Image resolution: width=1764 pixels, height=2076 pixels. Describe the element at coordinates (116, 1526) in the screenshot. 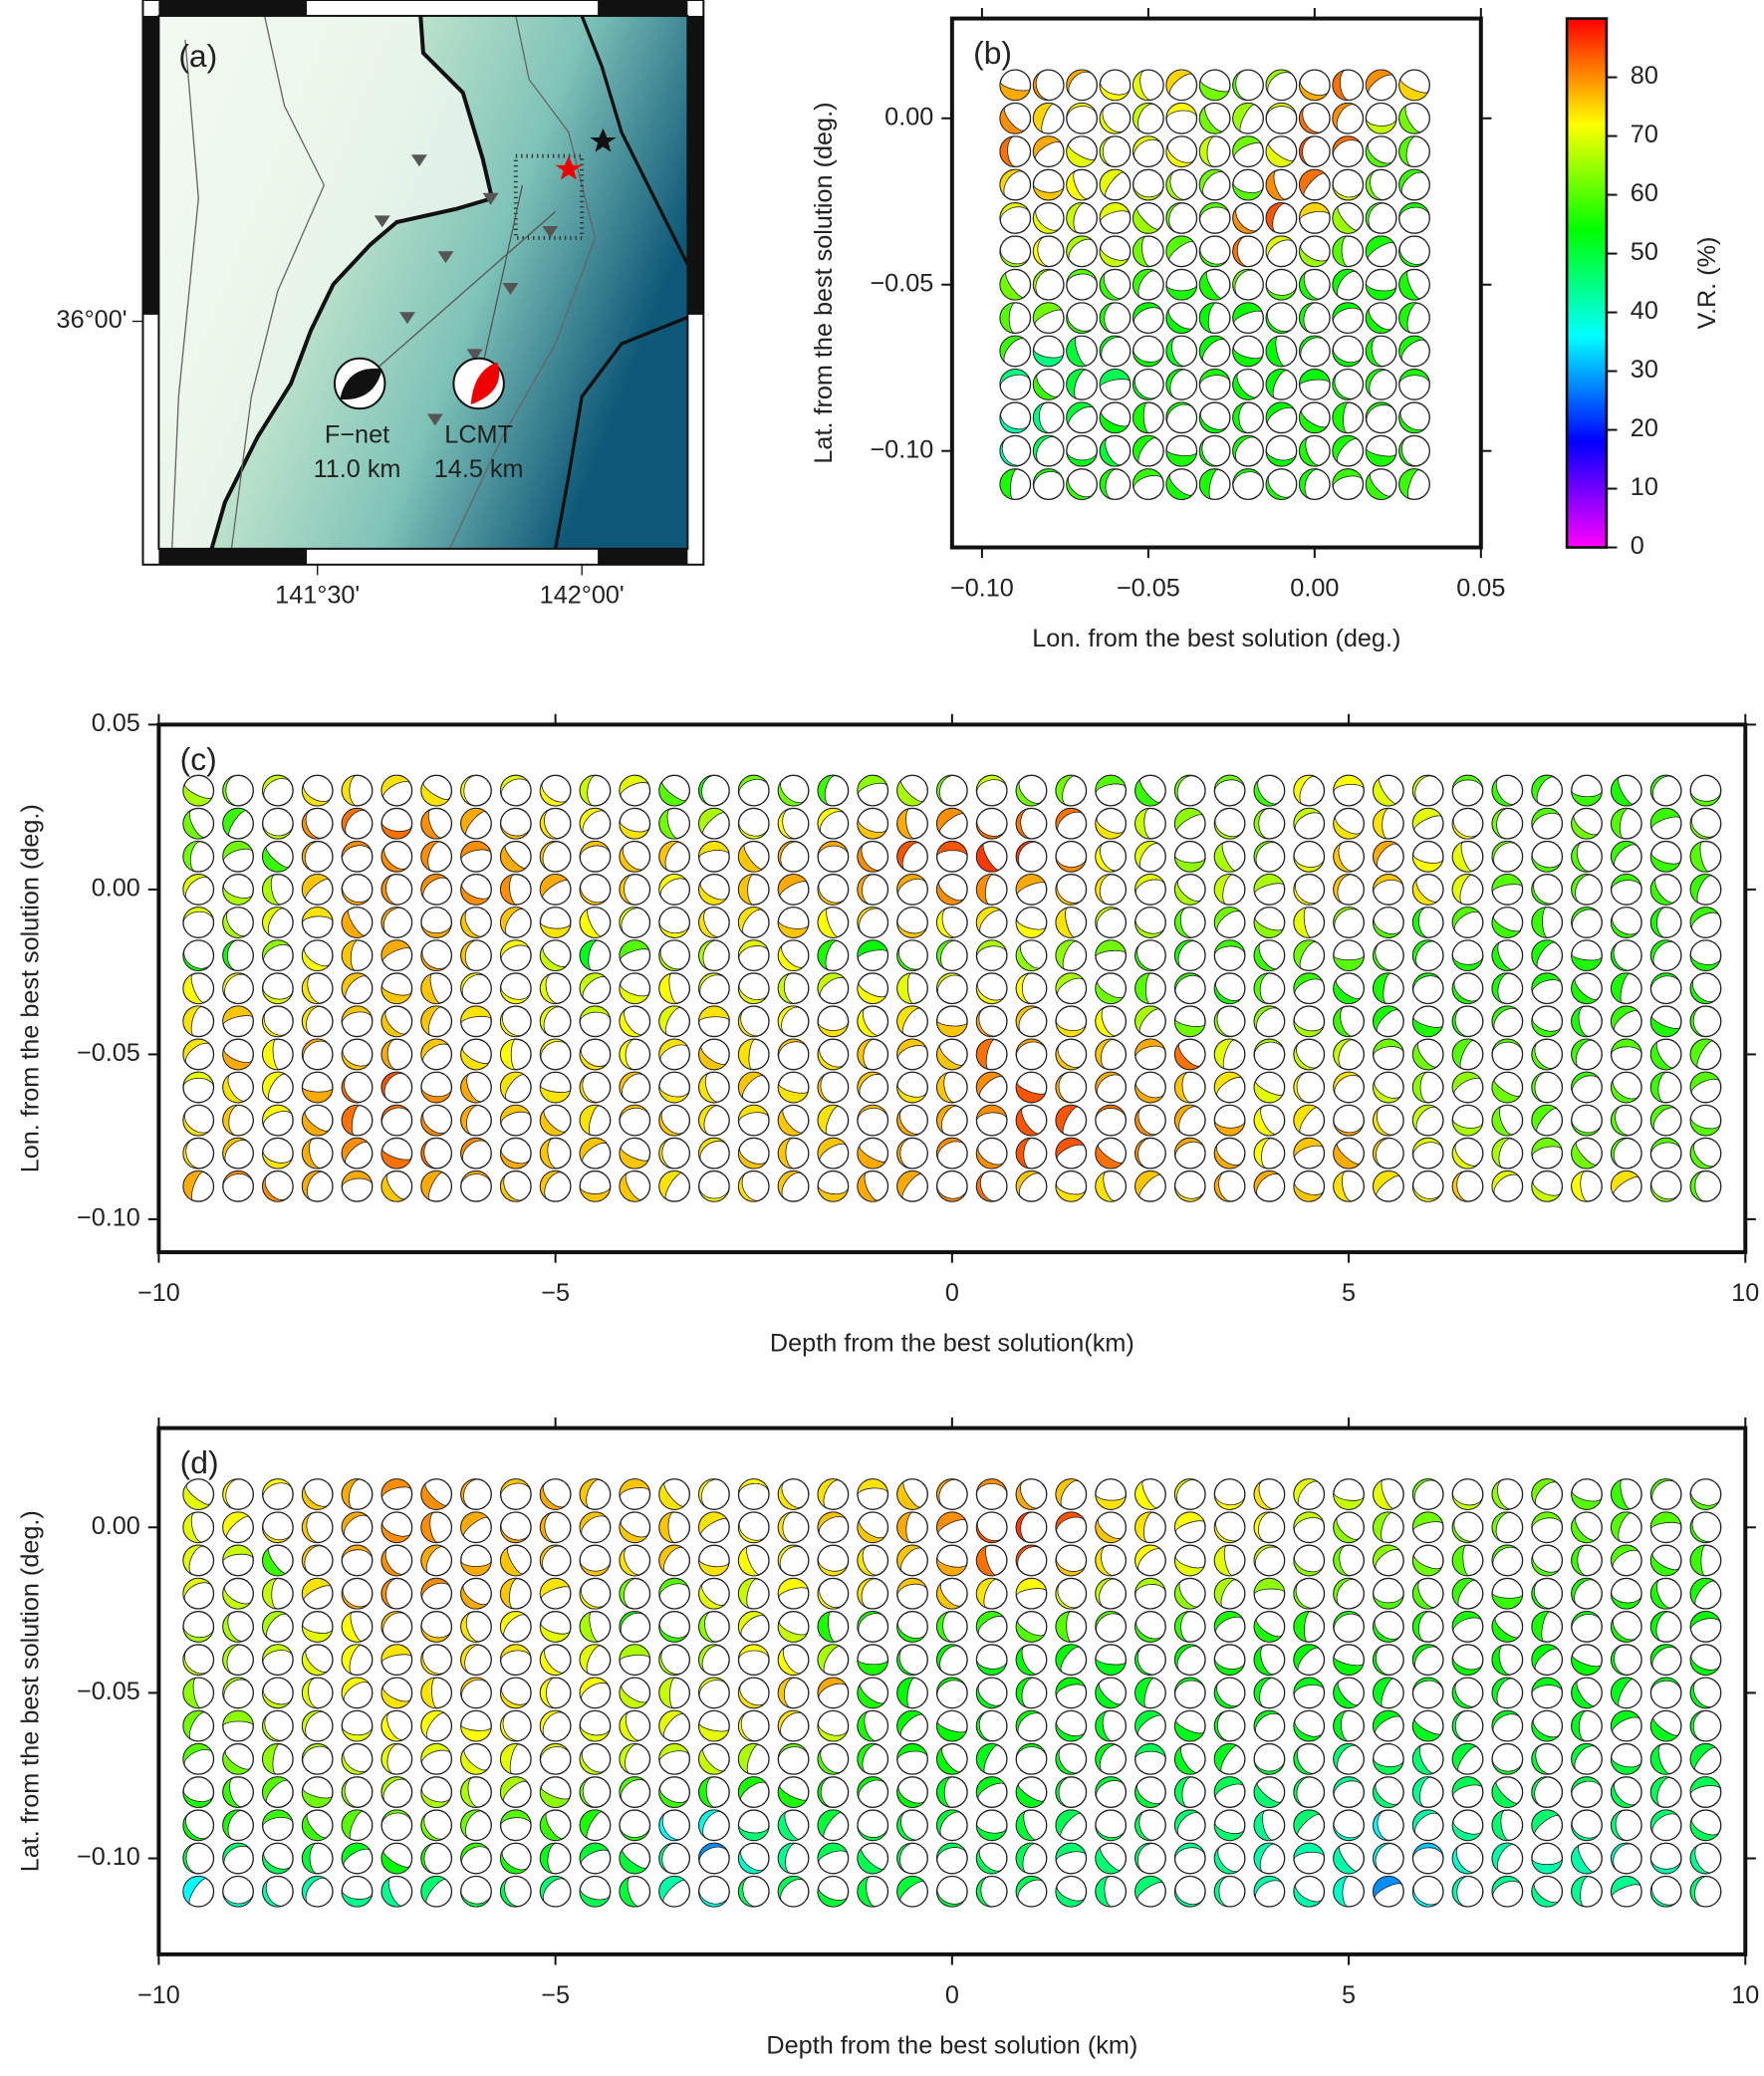

I see `y-tick-label: 0.00` at that location.